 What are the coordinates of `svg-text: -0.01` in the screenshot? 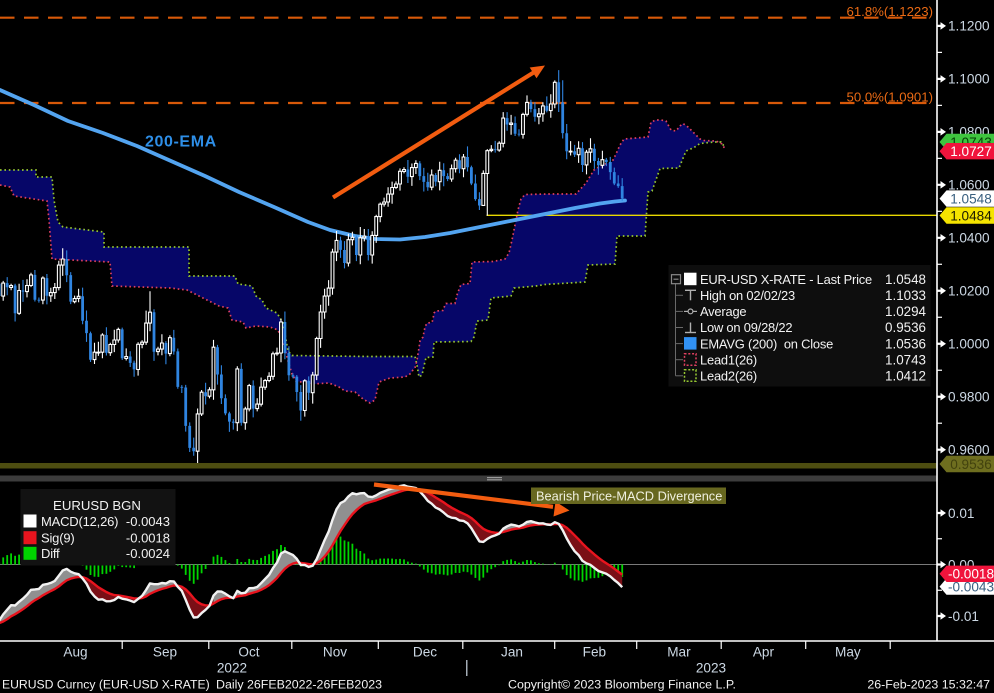 It's located at (963, 616).